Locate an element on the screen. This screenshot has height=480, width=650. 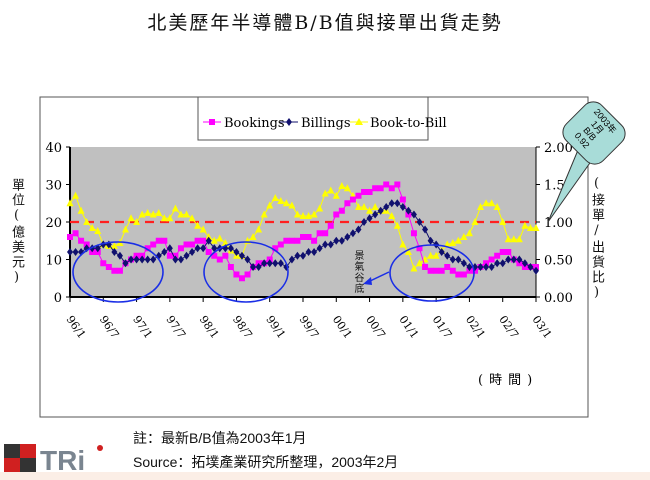
legend-bookings: Bookings is located at coordinates (254, 123).